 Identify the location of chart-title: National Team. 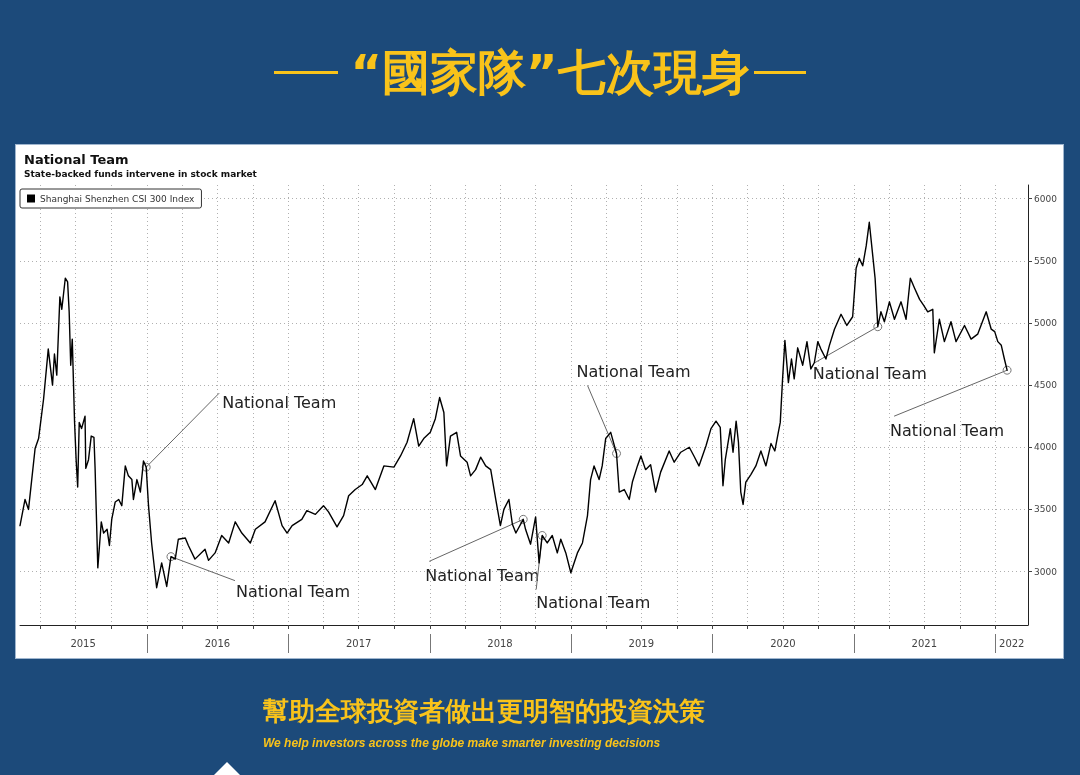
(76, 159).